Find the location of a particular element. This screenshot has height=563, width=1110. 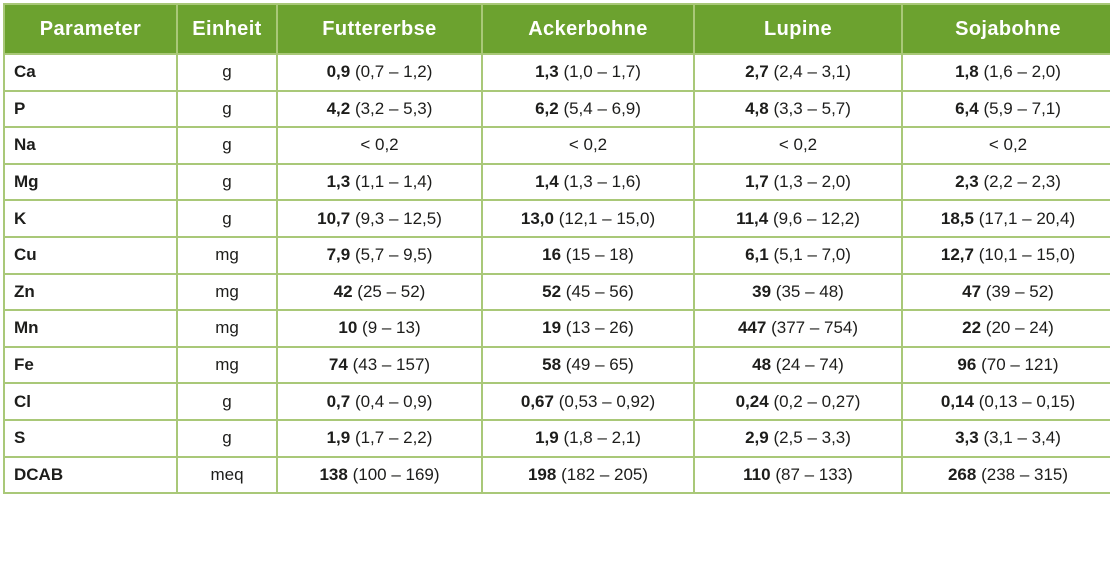

value-mean: 268 is located at coordinates (962, 474).